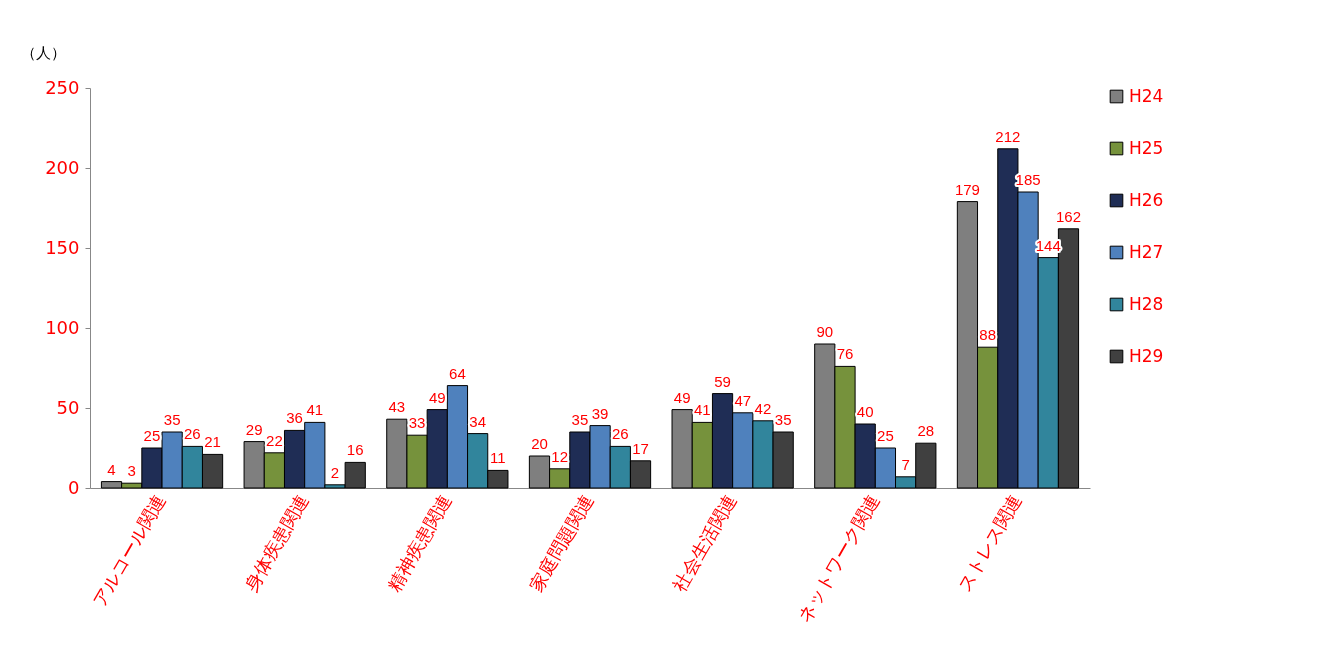 The width and height of the screenshot is (1319, 661). What do you see at coordinates (417, 423) in the screenshot?
I see `data-label: 33` at bounding box center [417, 423].